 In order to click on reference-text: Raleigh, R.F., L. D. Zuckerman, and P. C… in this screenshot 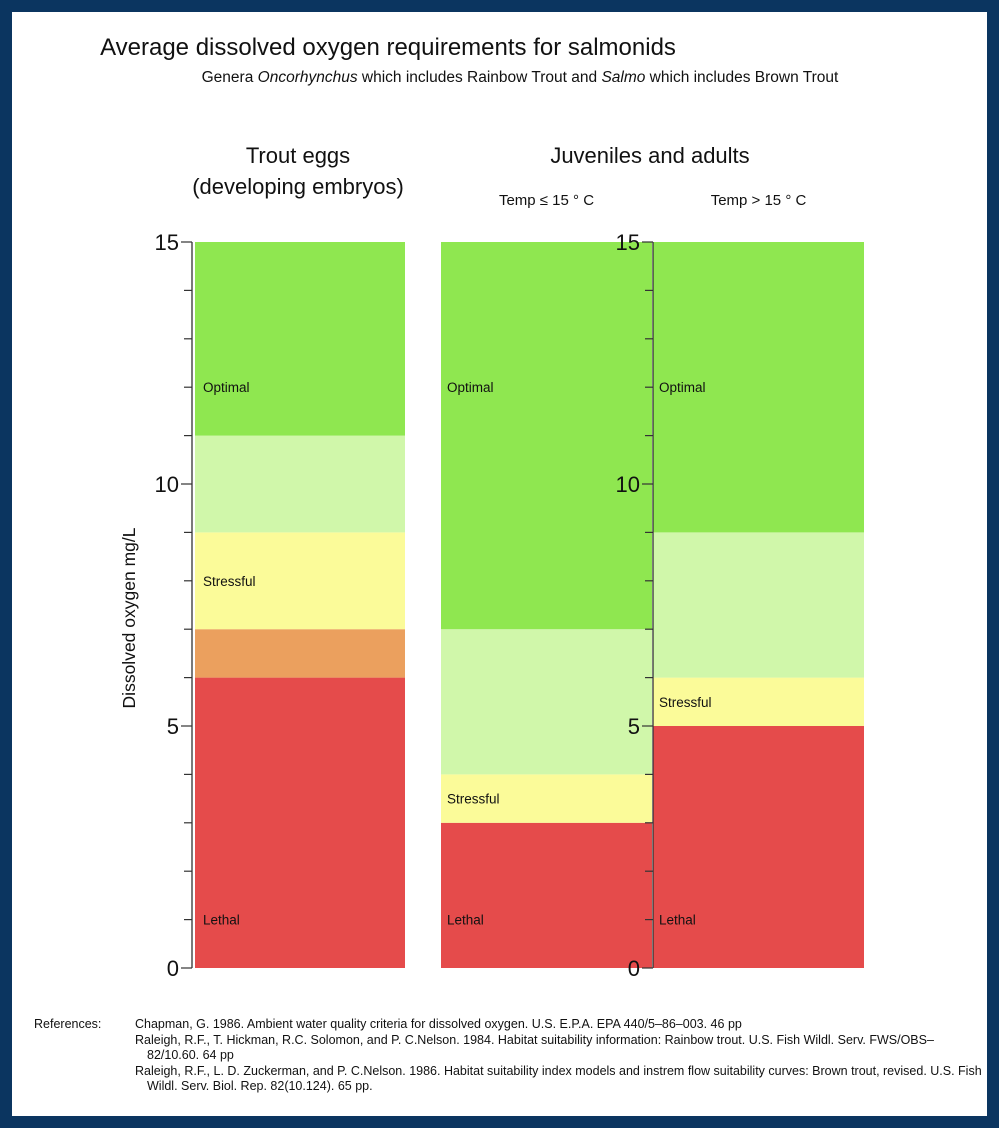, I will do `click(558, 1078)`.